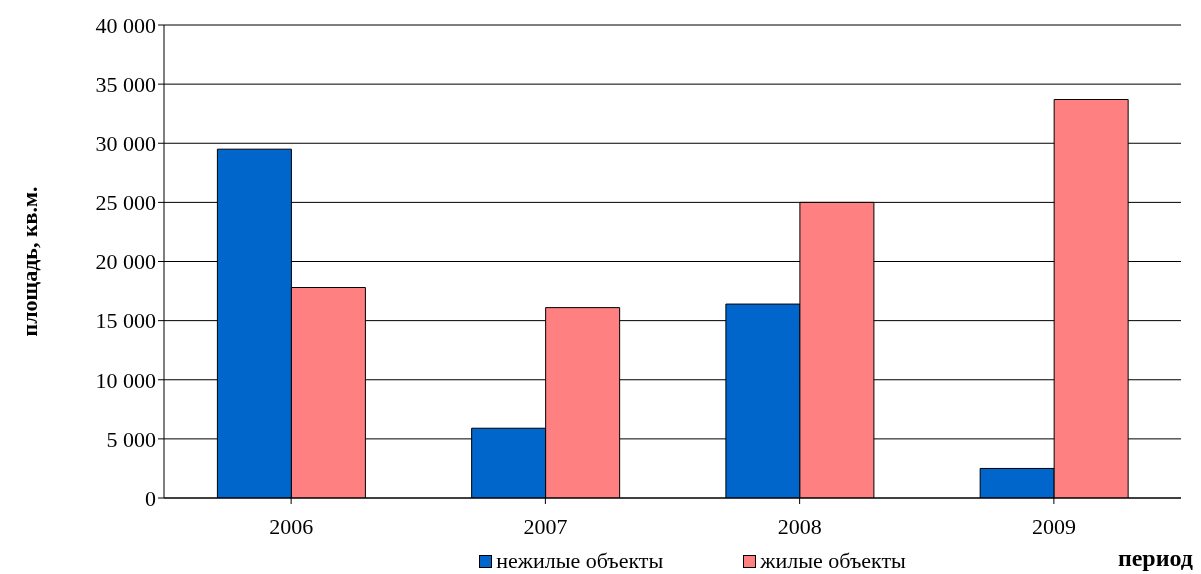 The height and width of the screenshot is (574, 1201). I want to click on y-tick-label: 10 000, so click(125, 380).